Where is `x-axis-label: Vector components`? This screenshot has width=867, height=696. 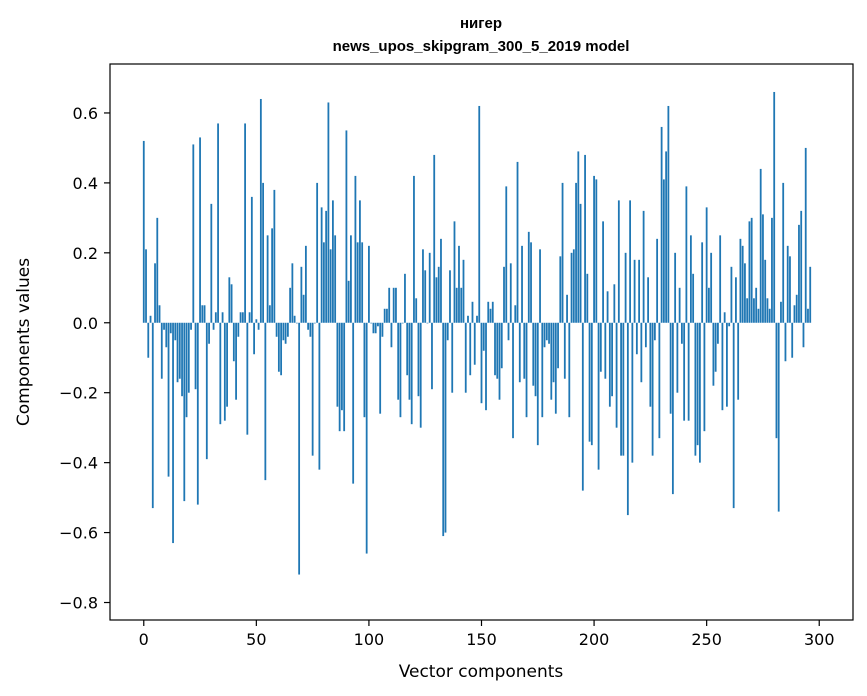
x-axis-label: Vector components is located at coordinates (481, 672).